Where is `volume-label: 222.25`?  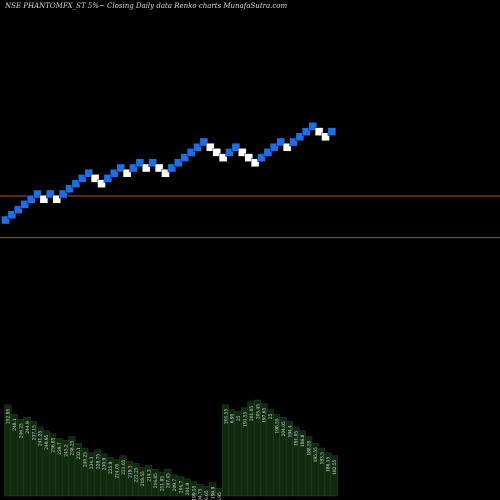
volume-label: 222.25 is located at coordinates (137, 474).